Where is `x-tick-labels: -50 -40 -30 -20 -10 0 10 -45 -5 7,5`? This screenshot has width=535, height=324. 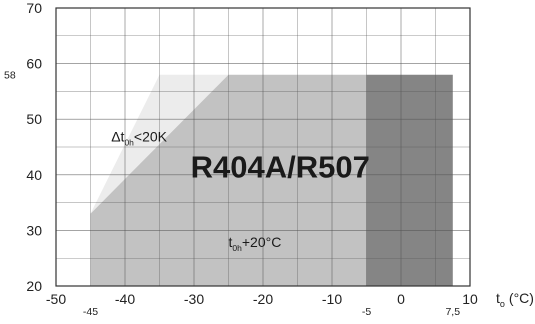
x-tick-labels: -50 -40 -30 -20 -10 0 10 -45 -5 7,5 is located at coordinates (262, 304).